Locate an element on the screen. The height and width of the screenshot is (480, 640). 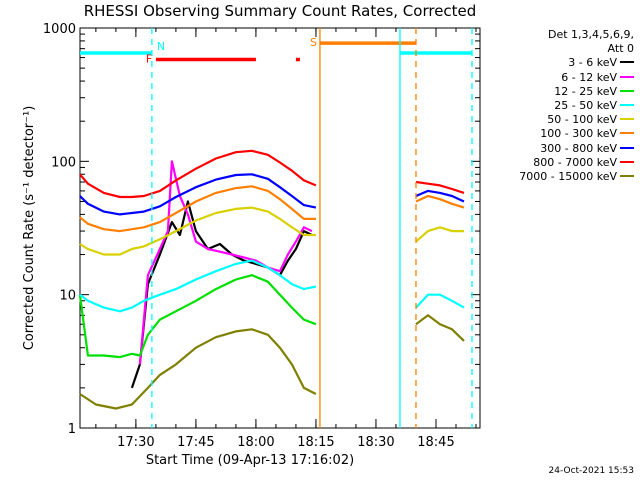
legend-item: 300 - 800 keV is located at coordinates (559, 149).